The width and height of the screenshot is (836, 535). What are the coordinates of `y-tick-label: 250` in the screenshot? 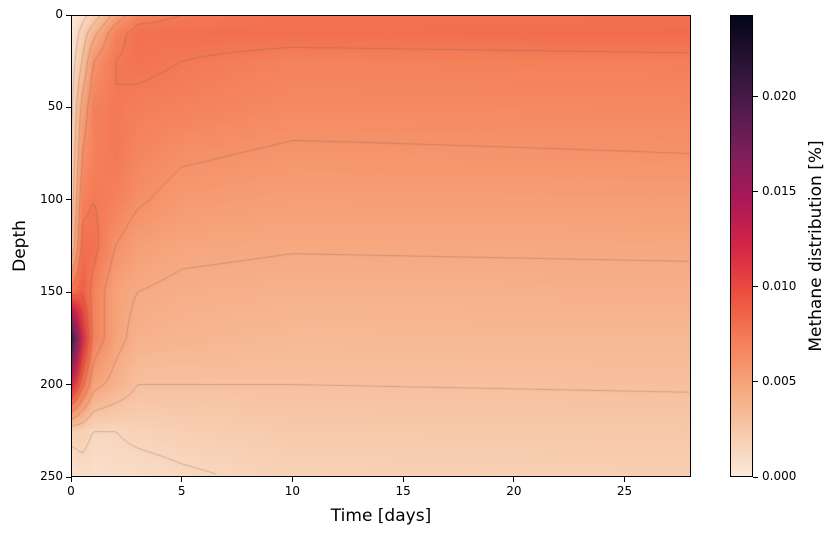 It's located at (51, 476).